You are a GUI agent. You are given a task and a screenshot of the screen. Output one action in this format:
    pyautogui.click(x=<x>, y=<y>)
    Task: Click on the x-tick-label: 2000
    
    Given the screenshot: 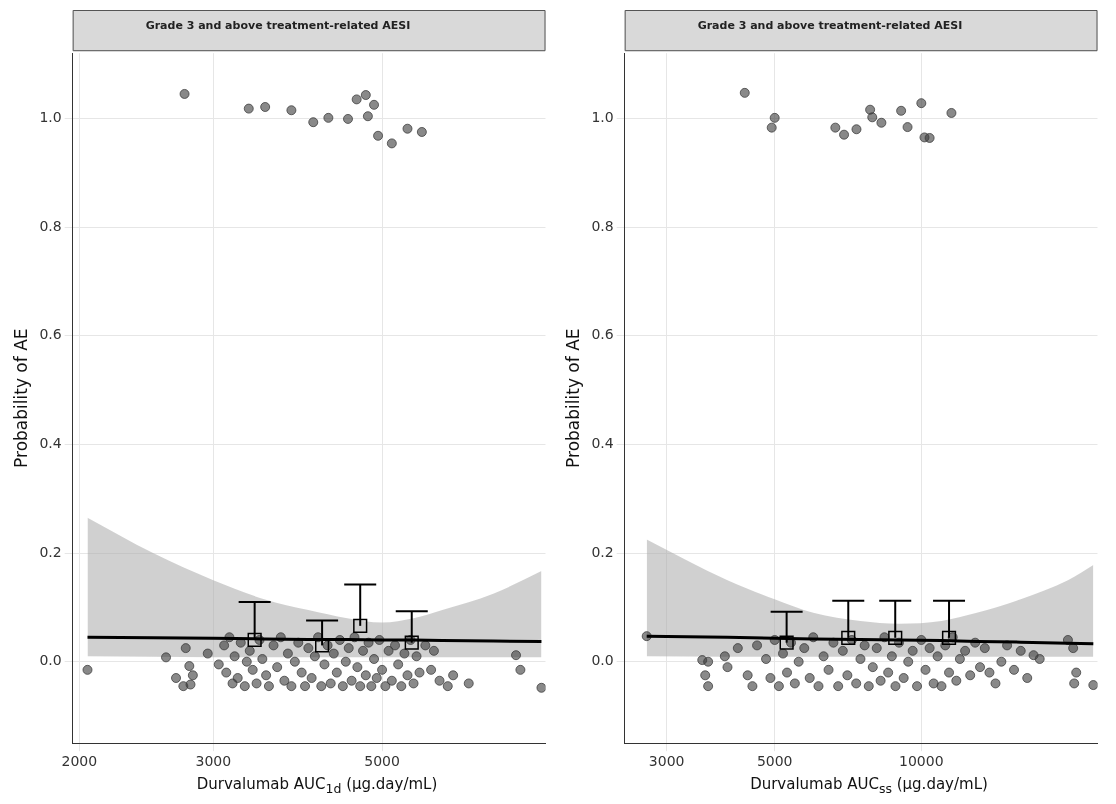 What is the action you would take?
    pyautogui.click(x=79, y=761)
    